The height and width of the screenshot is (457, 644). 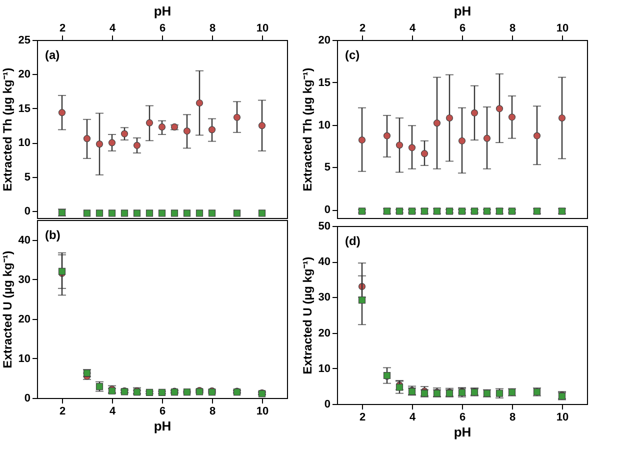 I want to click on annotation: (c), so click(x=352, y=55).